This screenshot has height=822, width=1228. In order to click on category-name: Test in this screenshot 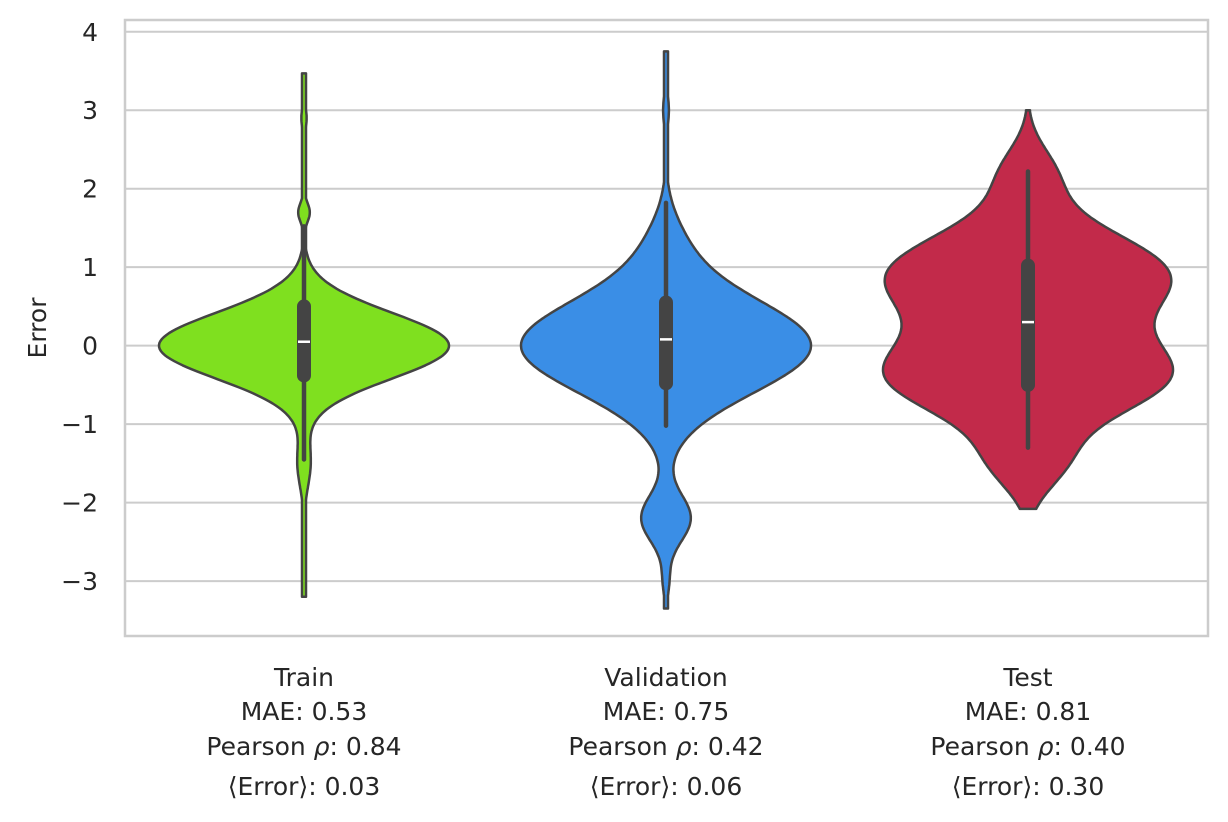, I will do `click(1027, 677)`.